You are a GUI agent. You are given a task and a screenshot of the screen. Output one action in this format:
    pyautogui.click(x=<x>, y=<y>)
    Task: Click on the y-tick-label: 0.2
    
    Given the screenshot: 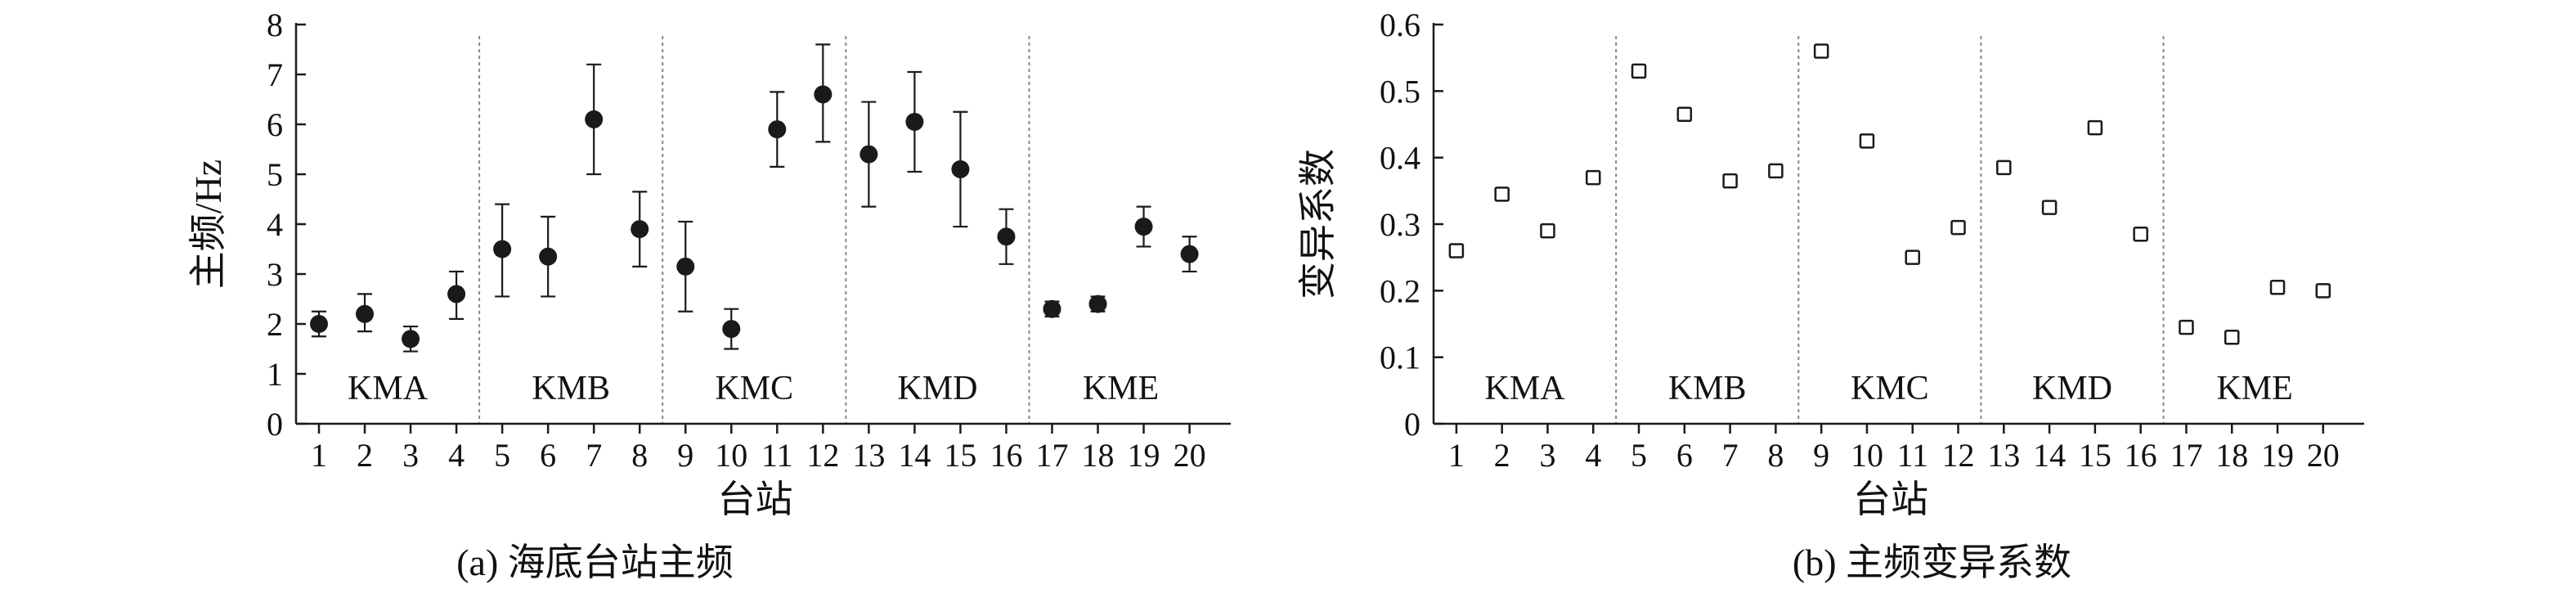 What is the action you would take?
    pyautogui.click(x=1400, y=290)
    